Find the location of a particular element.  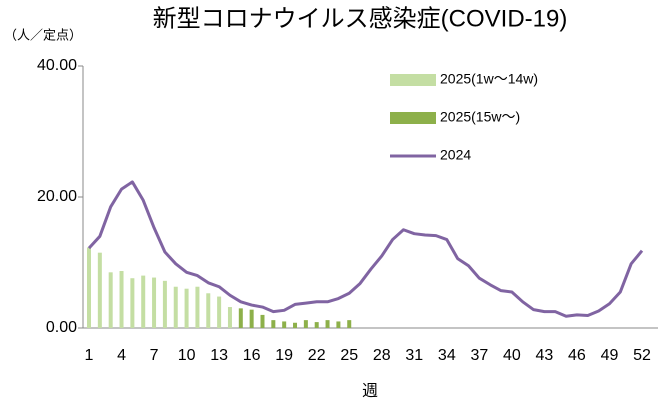

x-tick-label: 37 is located at coordinates (479, 355).